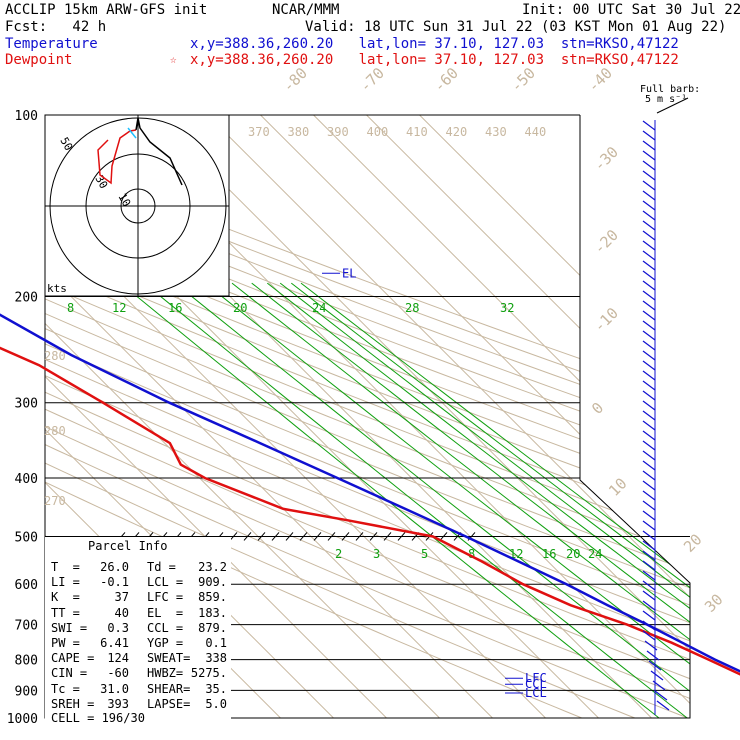 Image resolution: width=740 pixels, height=740 pixels. Describe the element at coordinates (26, 585) in the screenshot. I see `pressure-tick-label: 600` at that location.